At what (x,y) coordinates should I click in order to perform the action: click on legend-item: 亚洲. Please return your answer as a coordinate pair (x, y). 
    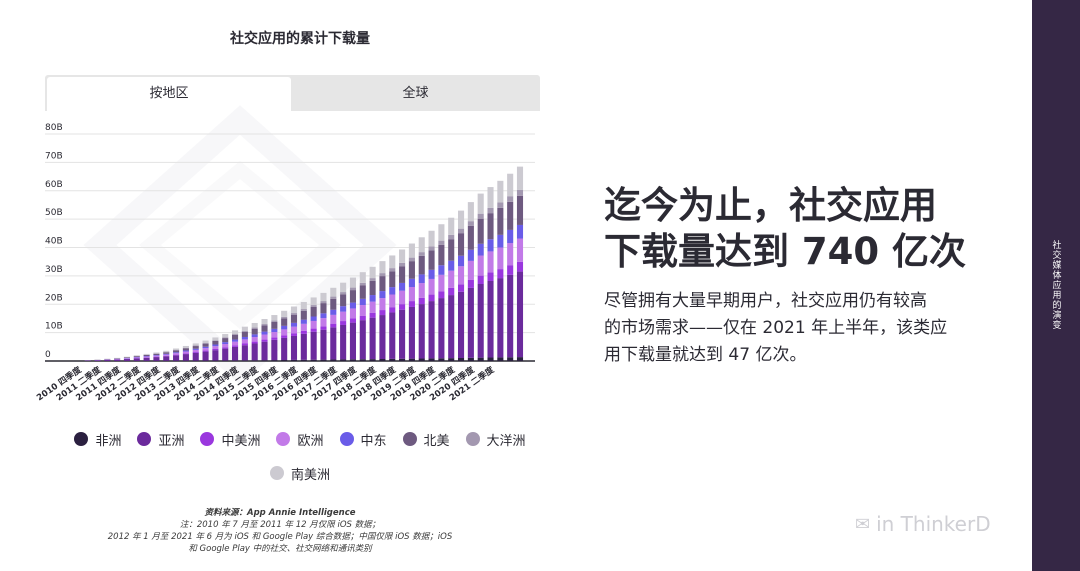
    Looking at the image, I should click on (160, 439).